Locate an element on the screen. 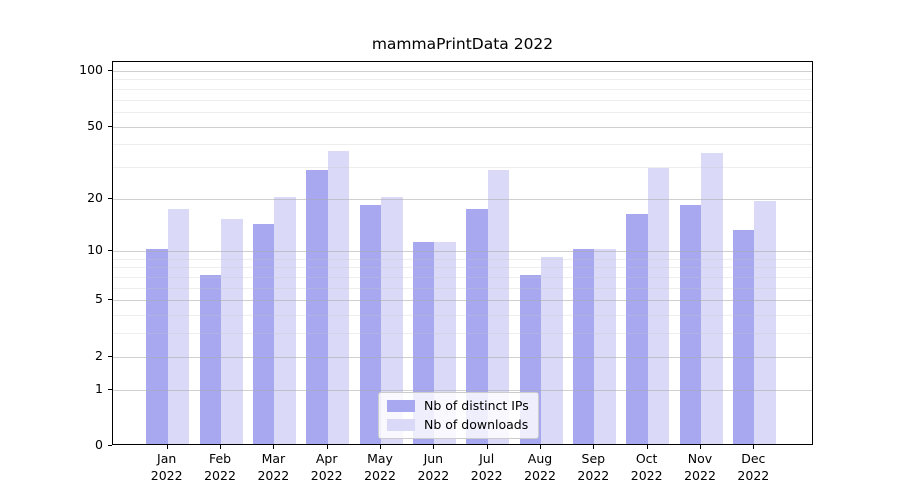 The width and height of the screenshot is (900, 500). bar-distinct-ips-jul is located at coordinates (477, 326).